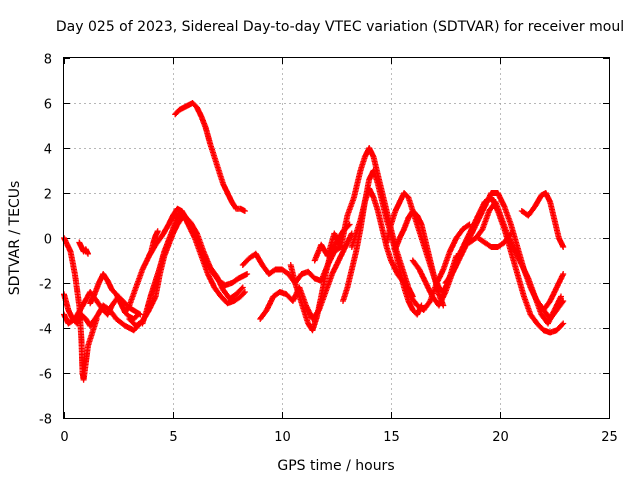  What do you see at coordinates (282, 437) in the screenshot?
I see `x-tick-label: 10` at bounding box center [282, 437].